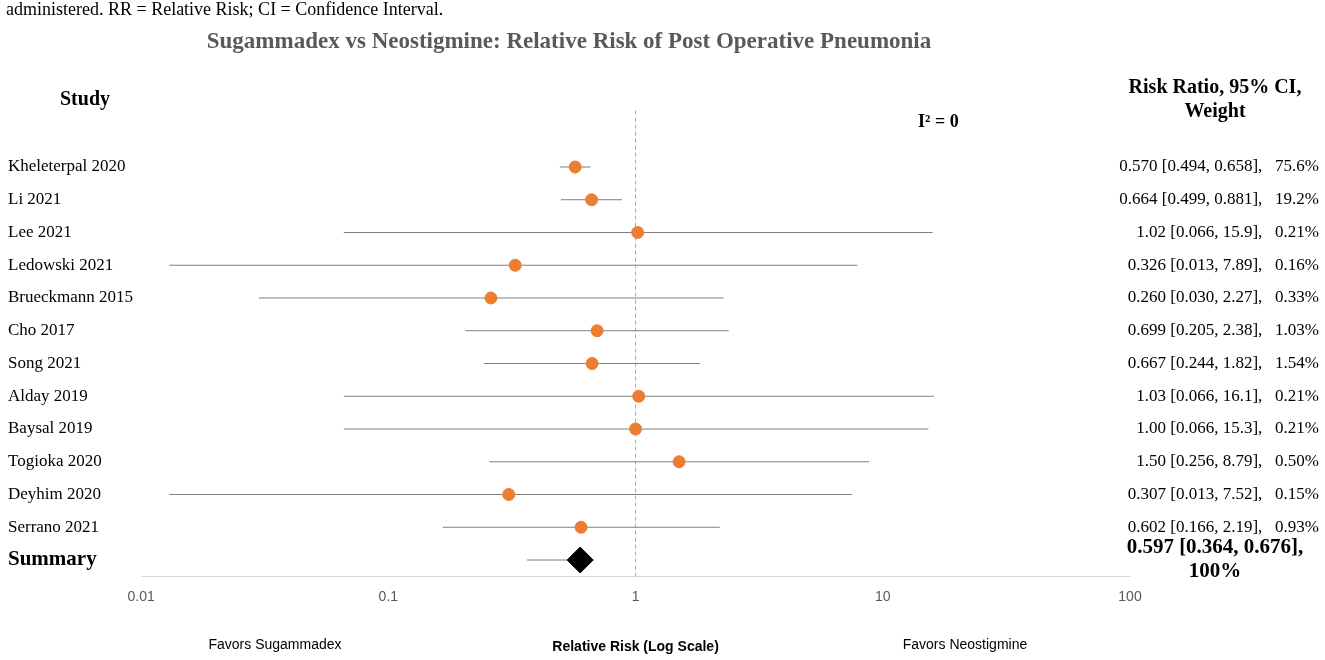 This screenshot has height=660, width=1325. What do you see at coordinates (1219, 199) in the screenshot?
I see `data-label: 0.664 [0.499, 0.881], 19.2%` at bounding box center [1219, 199].